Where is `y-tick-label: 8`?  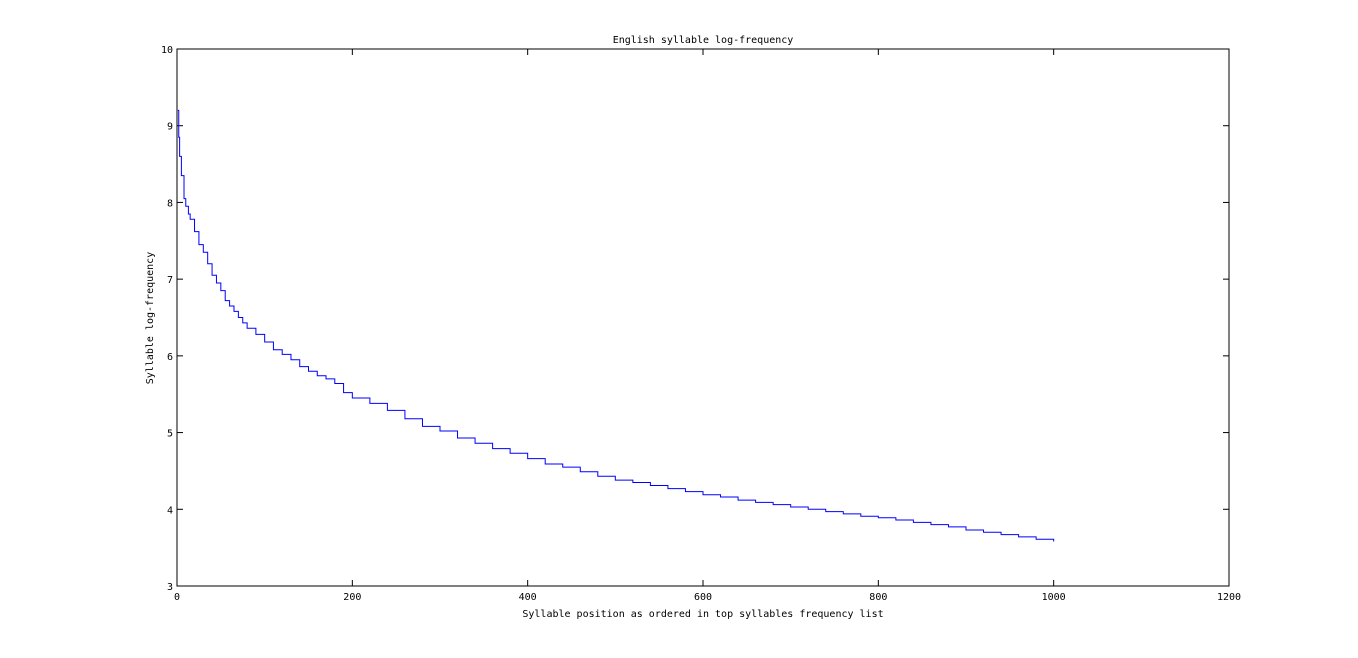 y-tick-label: 8 is located at coordinates (170, 203).